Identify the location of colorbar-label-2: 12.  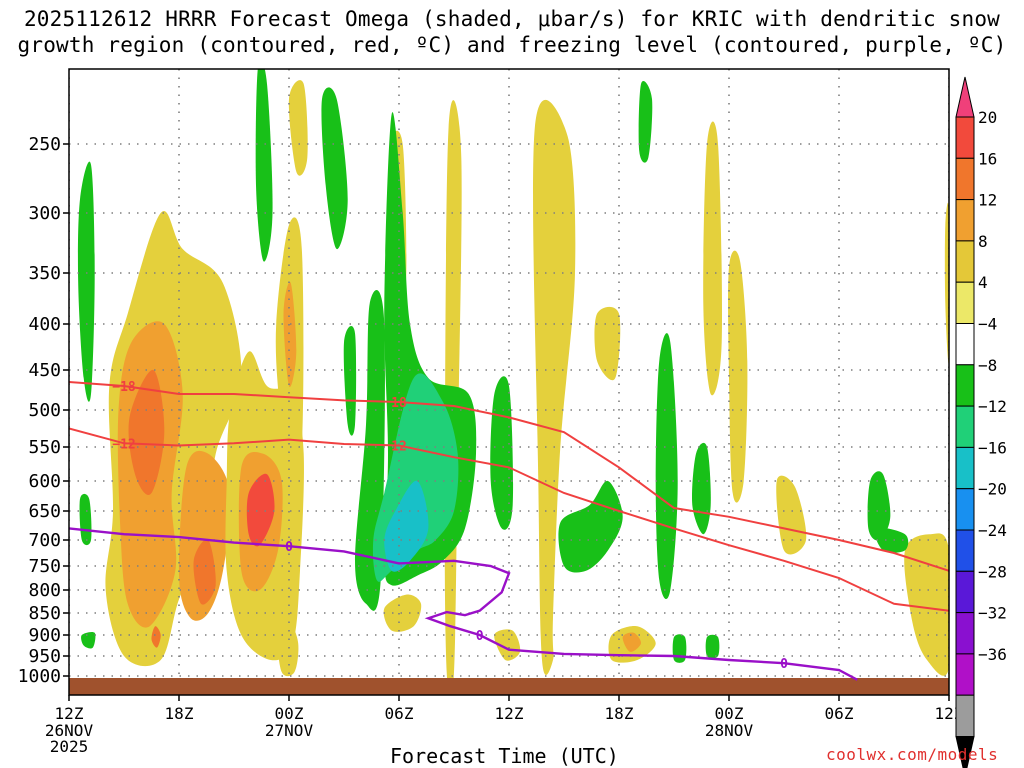
(987, 200).